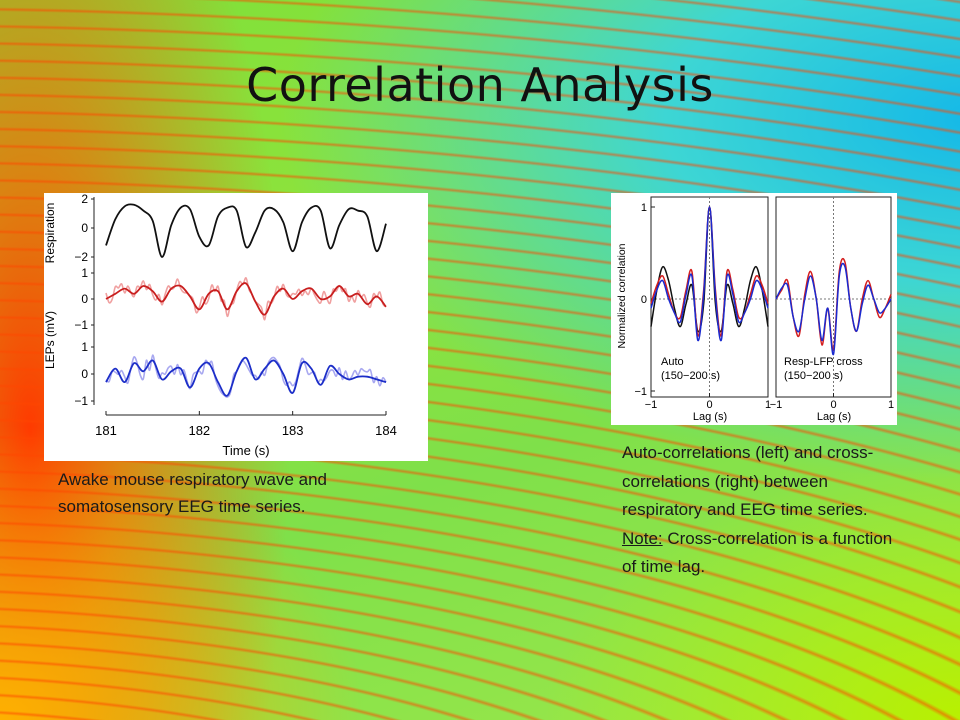 The height and width of the screenshot is (720, 960). I want to click on correlation-red-line, so click(833, 304).